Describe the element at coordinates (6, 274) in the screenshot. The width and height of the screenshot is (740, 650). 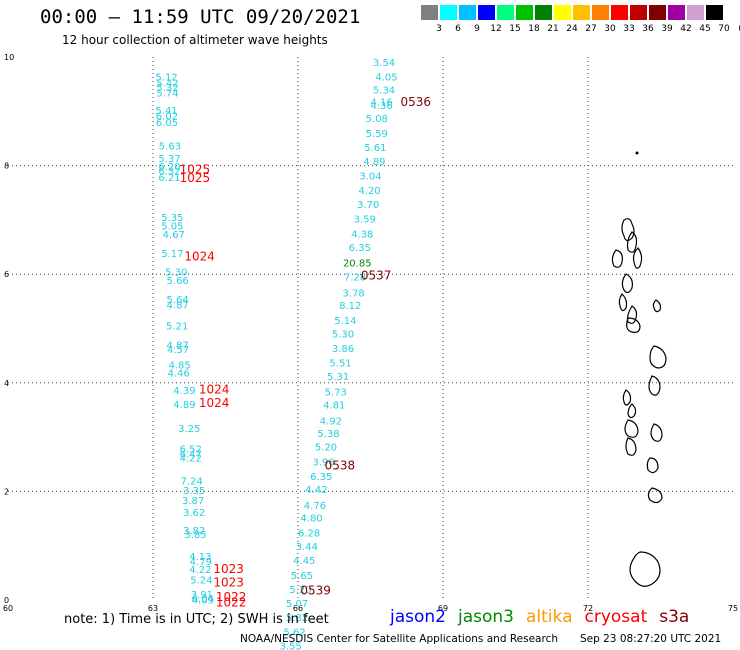
I see `y-tick-label: 6` at that location.